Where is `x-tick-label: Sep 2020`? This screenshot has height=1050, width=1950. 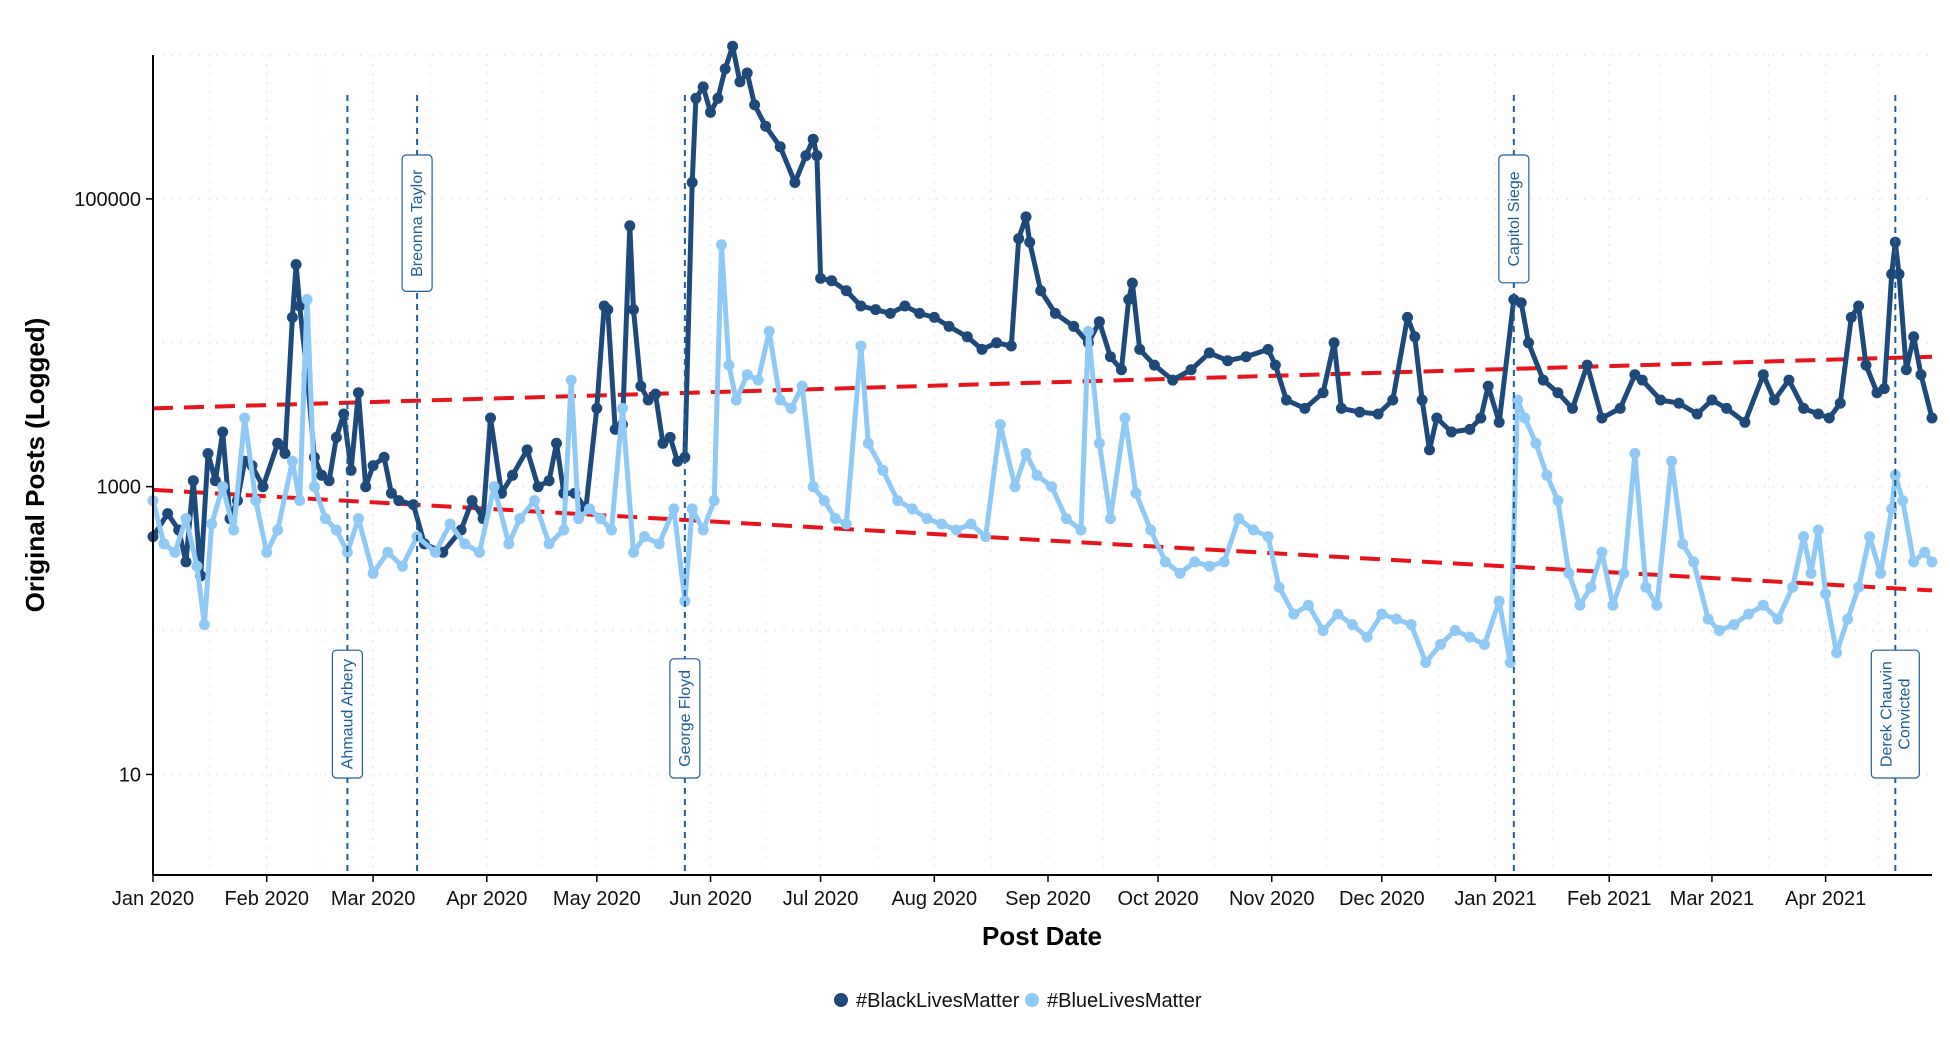 x-tick-label: Sep 2020 is located at coordinates (1048, 899).